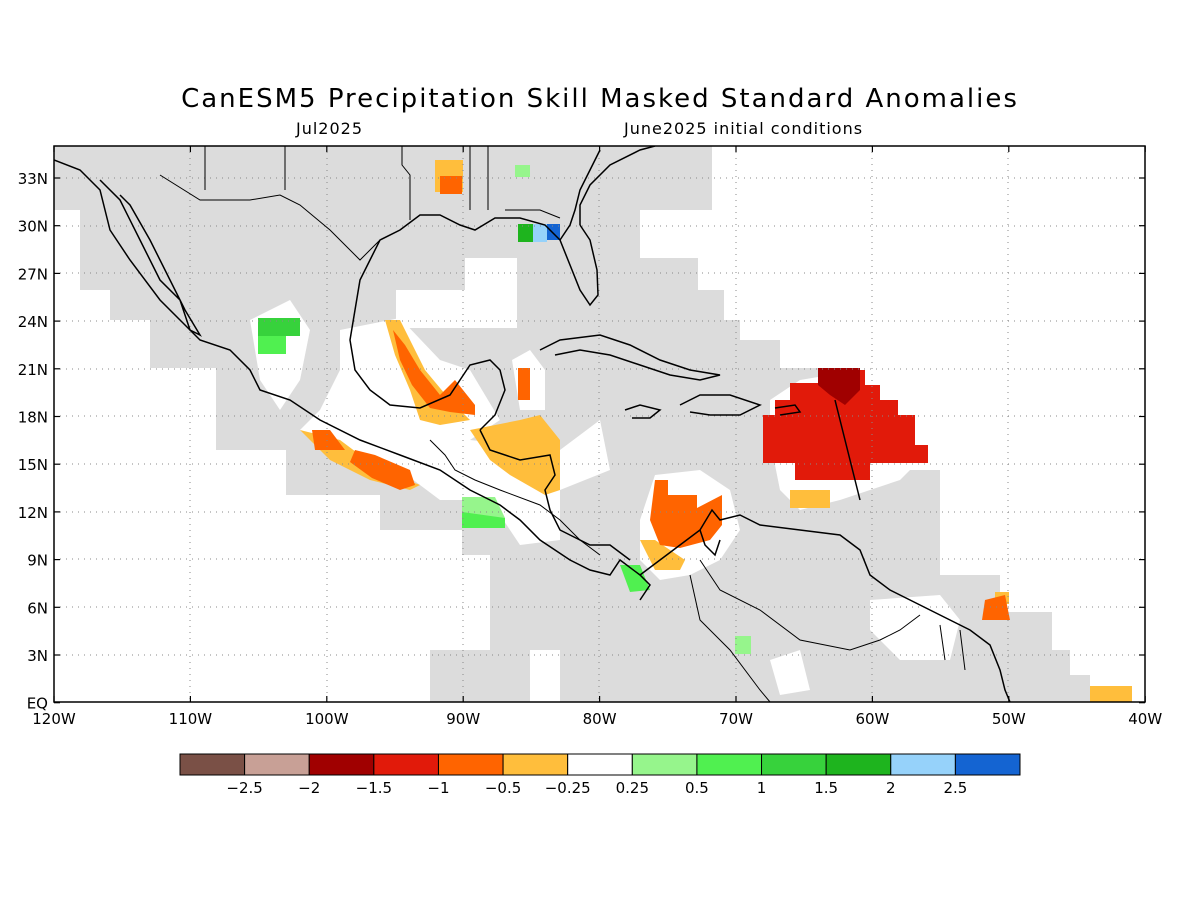 The height and width of the screenshot is (900, 1200). What do you see at coordinates (37, 561) in the screenshot?
I see `lat-label: 9N` at bounding box center [37, 561].